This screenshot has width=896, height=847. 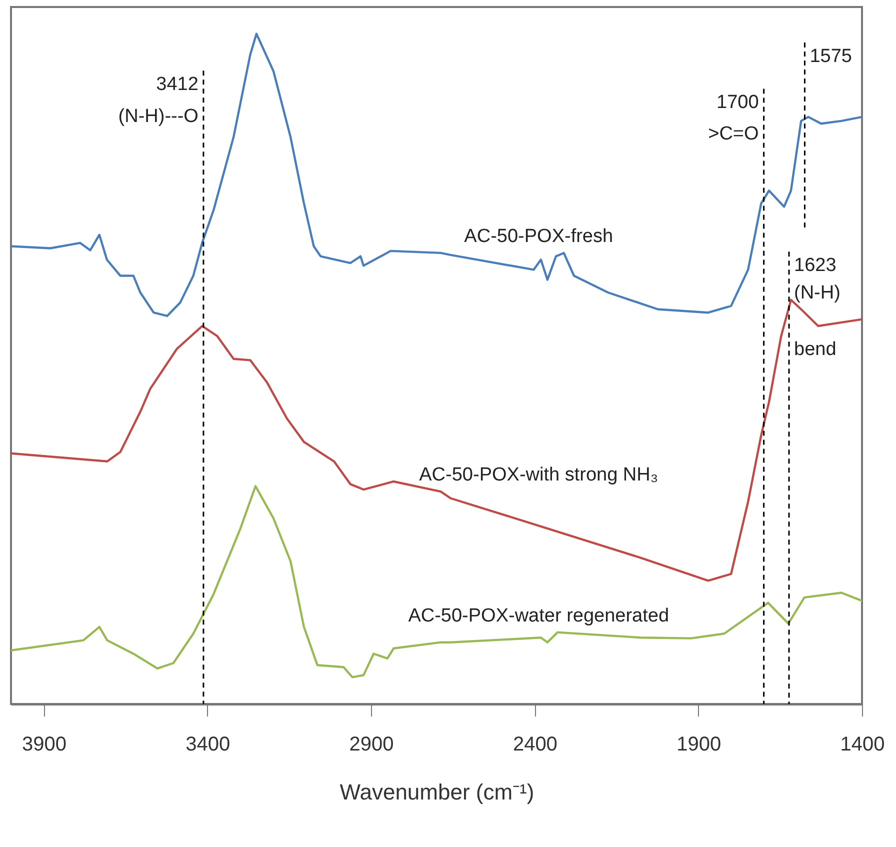 I want to click on series-label: AC-50-POX-fresh, so click(x=539, y=236).